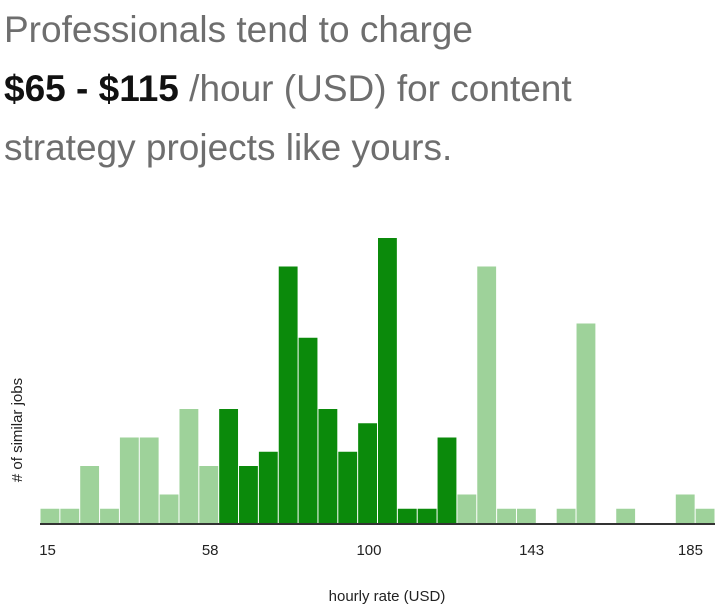  I want to click on headline-line: $65 - $115 /hour (USD) for content, so click(288, 88).